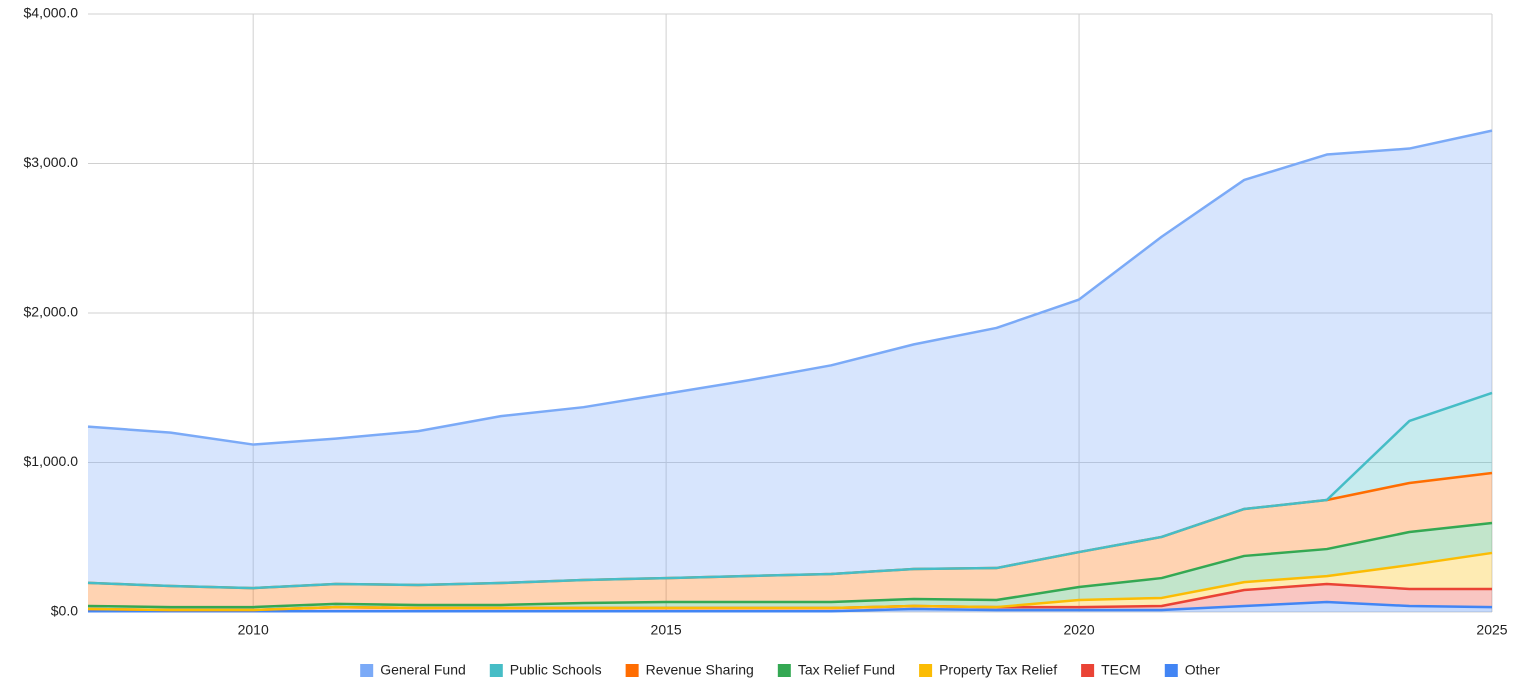 Image resolution: width=1522 pixels, height=681 pixels. Describe the element at coordinates (51, 461) in the screenshot. I see `y-tick-label: $1,000.0` at that location.